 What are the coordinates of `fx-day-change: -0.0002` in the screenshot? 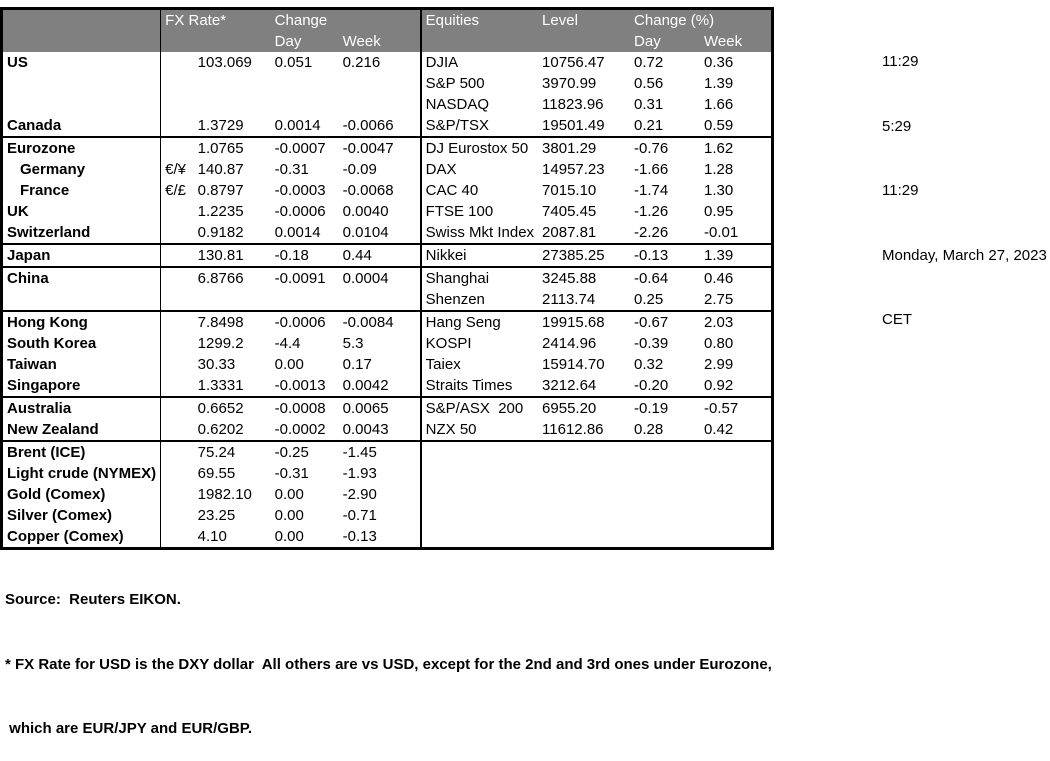 It's located at (300, 429).